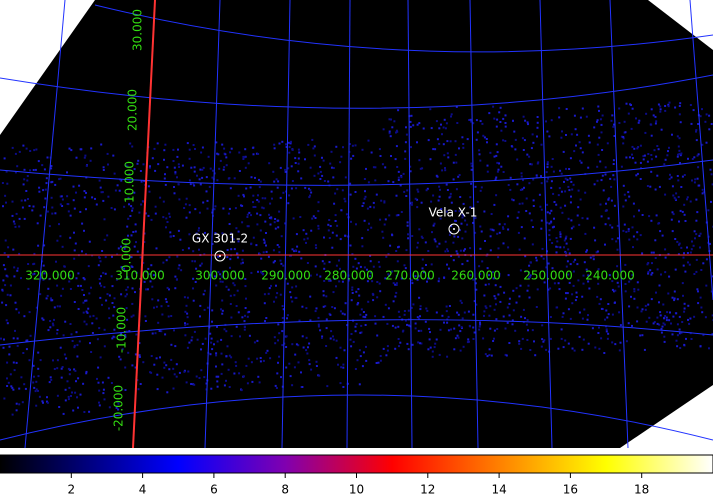 The width and height of the screenshot is (713, 498). I want to click on source-marker, so click(454, 229).